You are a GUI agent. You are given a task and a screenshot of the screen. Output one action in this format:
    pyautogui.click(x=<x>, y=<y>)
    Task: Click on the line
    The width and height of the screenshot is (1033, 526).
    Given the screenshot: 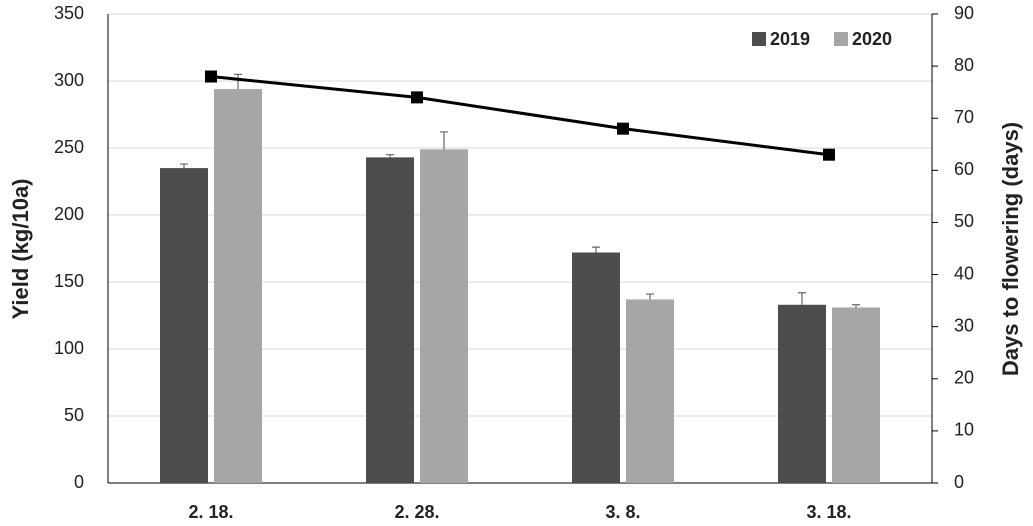 What is the action you would take?
    pyautogui.click(x=520, y=116)
    